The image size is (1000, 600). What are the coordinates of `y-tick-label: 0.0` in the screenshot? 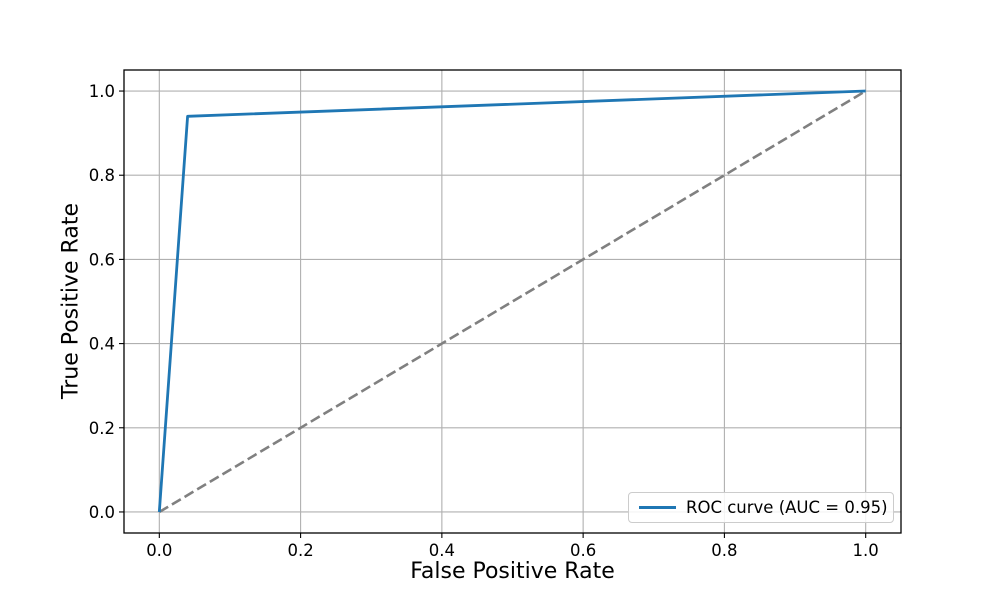 It's located at (102, 512).